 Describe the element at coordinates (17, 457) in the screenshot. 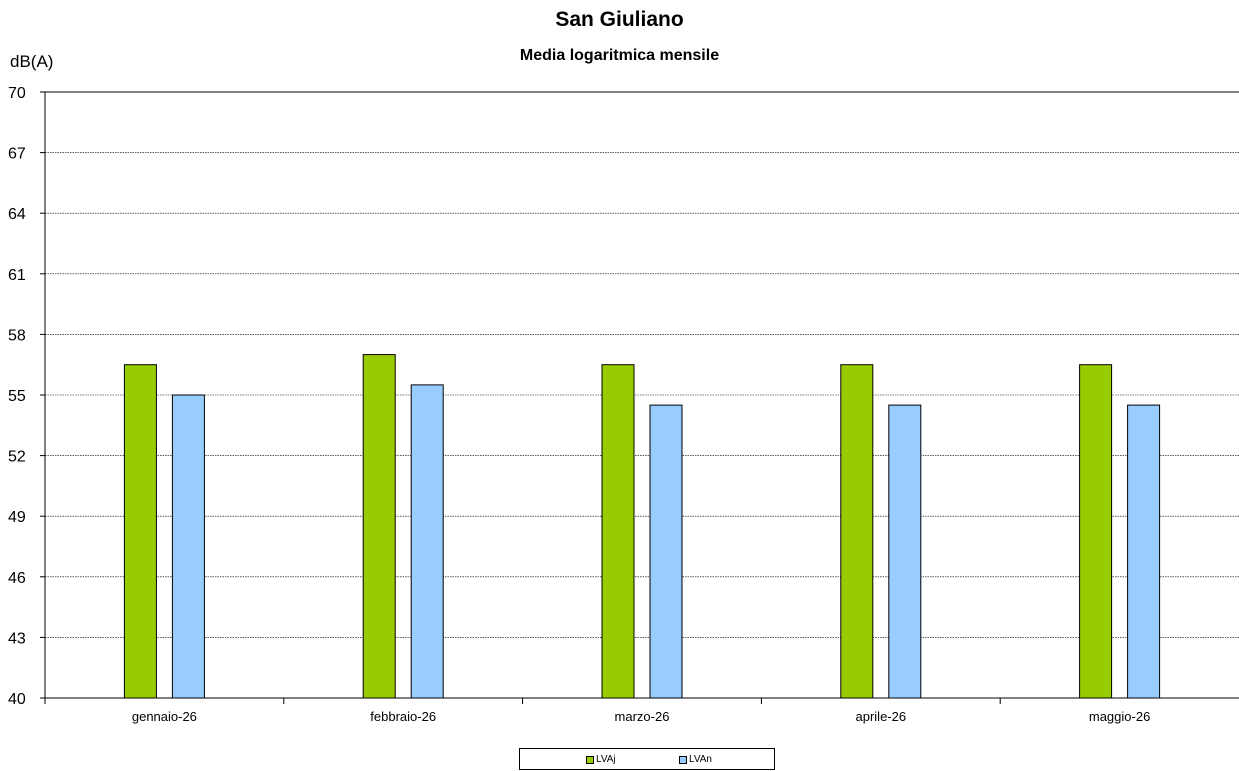

I see `y-tick-label: 52` at that location.